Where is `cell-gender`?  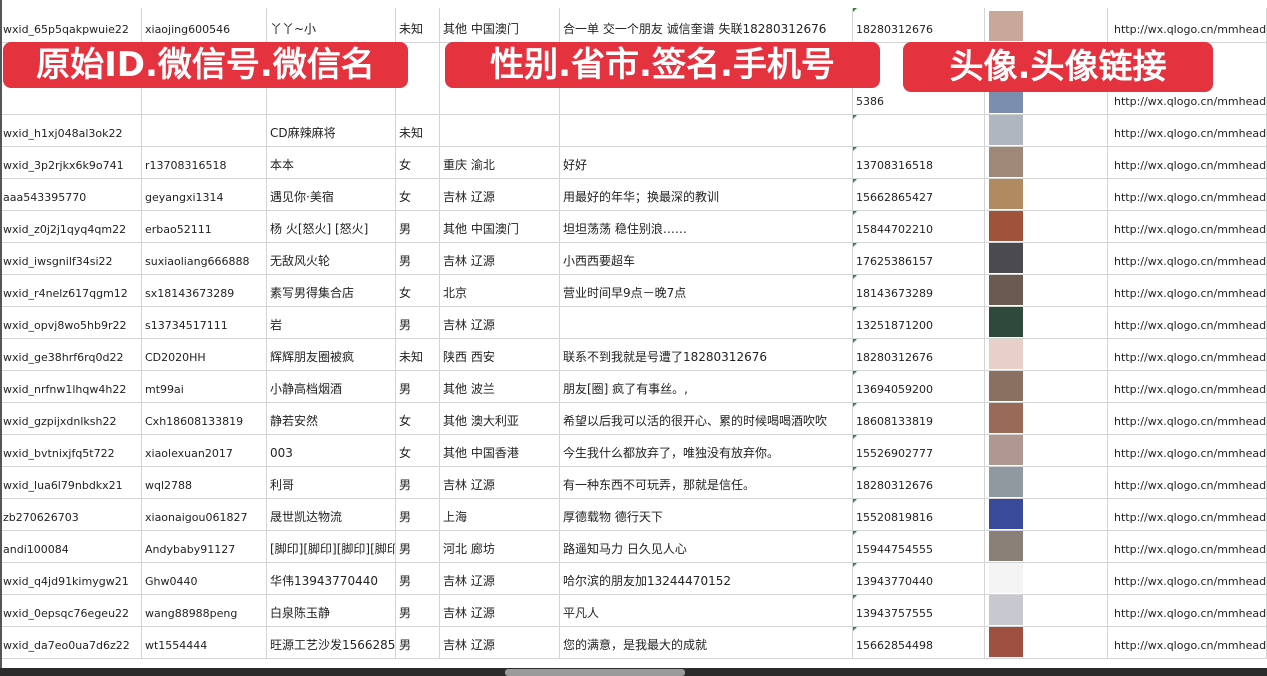 cell-gender is located at coordinates (418, 78).